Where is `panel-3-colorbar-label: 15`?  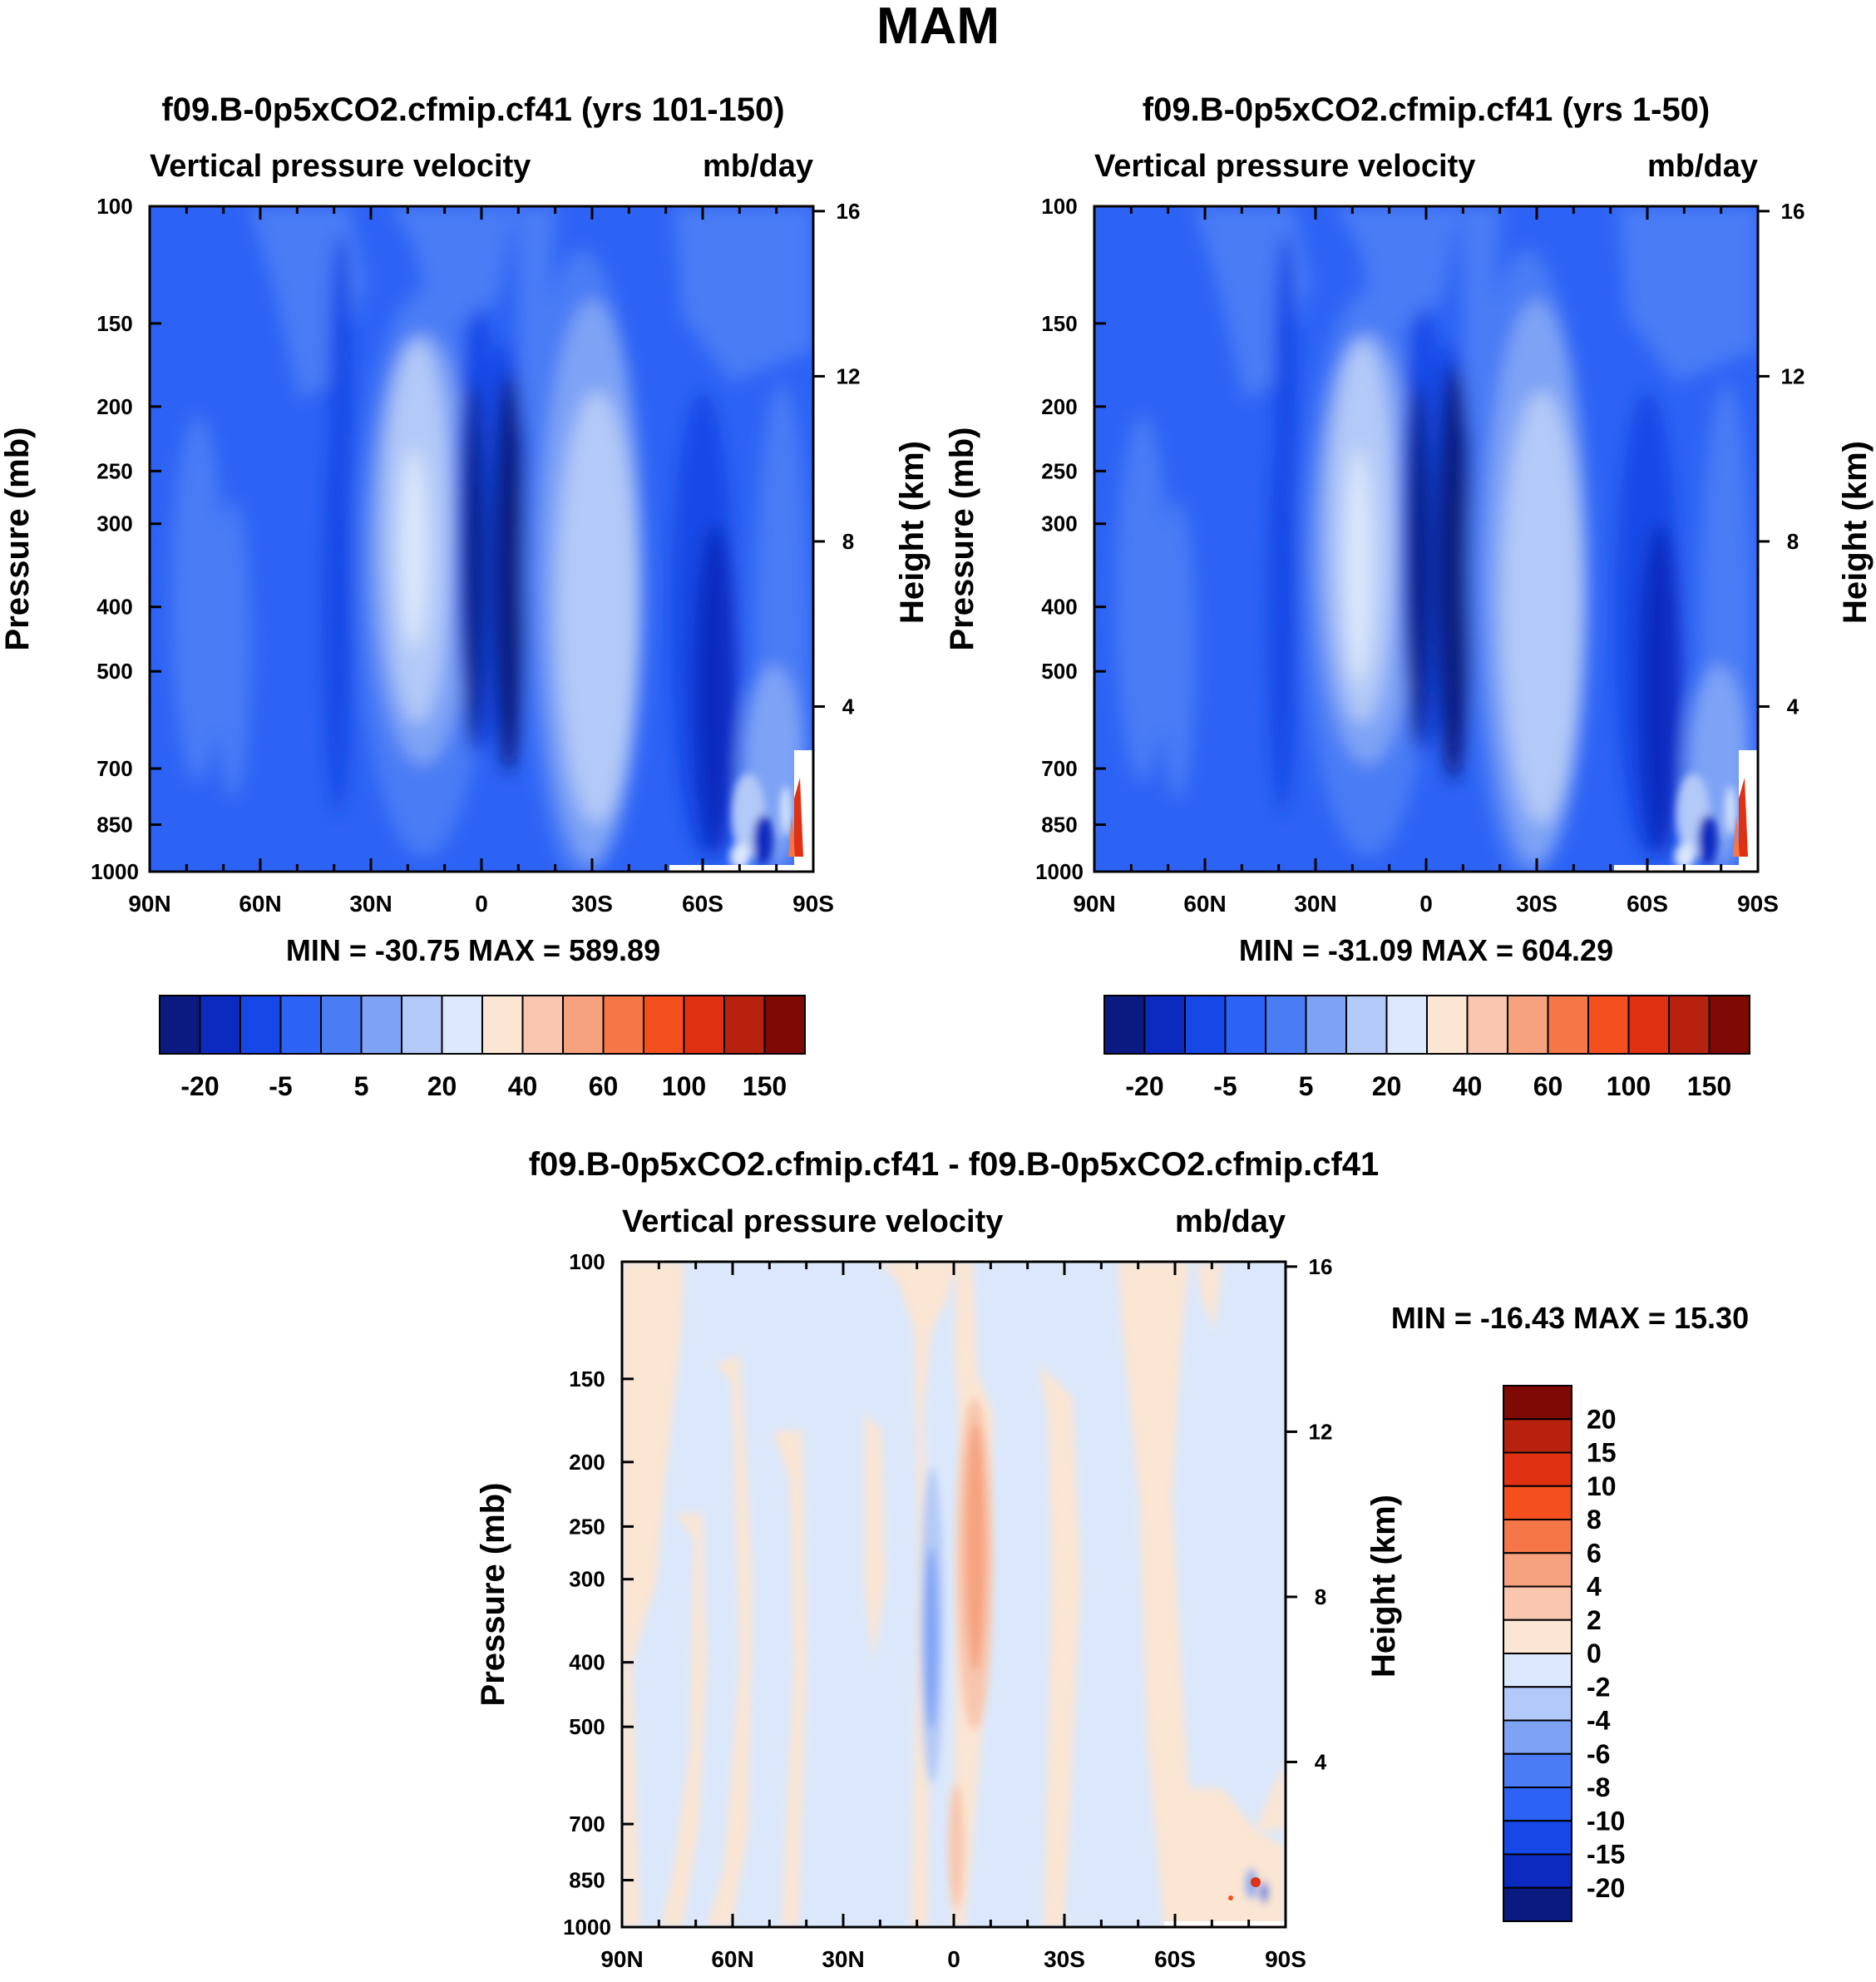
panel-3-colorbar-label: 15 is located at coordinates (1602, 1453).